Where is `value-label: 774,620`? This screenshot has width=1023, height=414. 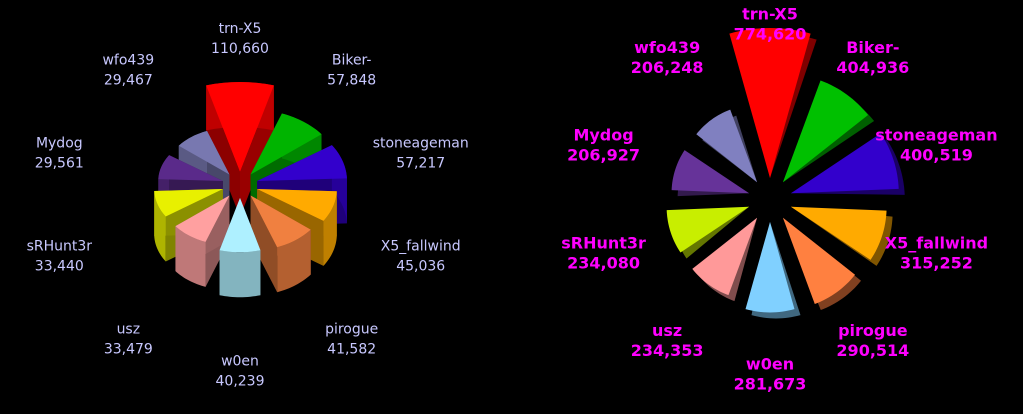
value-label: 774,620 is located at coordinates (770, 34).